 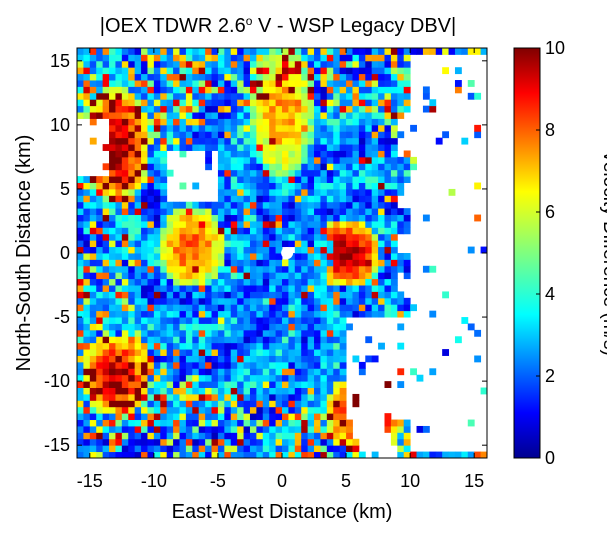 I want to click on title-prefix: |OEX TDWR 2.6, so click(x=173, y=26).